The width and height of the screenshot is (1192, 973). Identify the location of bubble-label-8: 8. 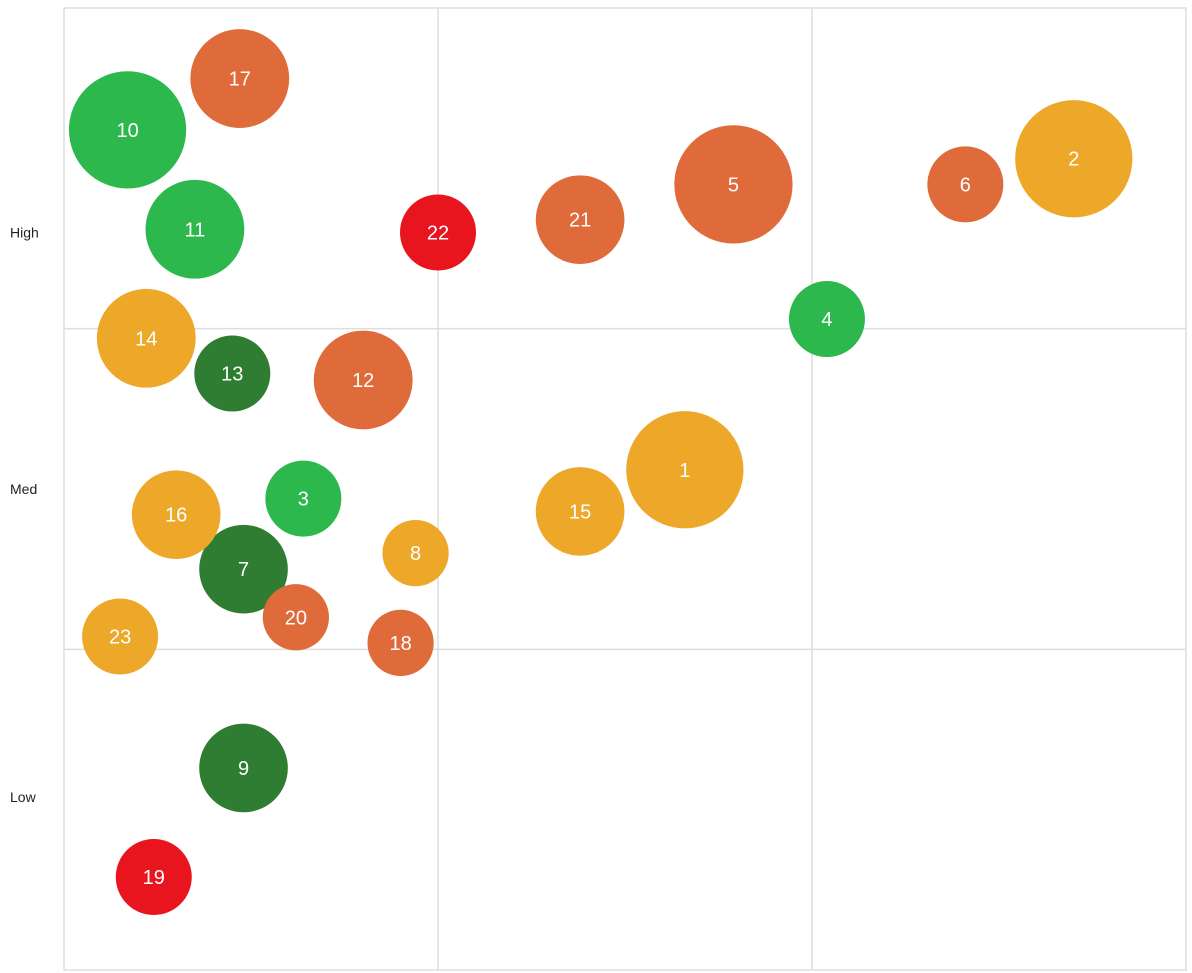
(415, 554).